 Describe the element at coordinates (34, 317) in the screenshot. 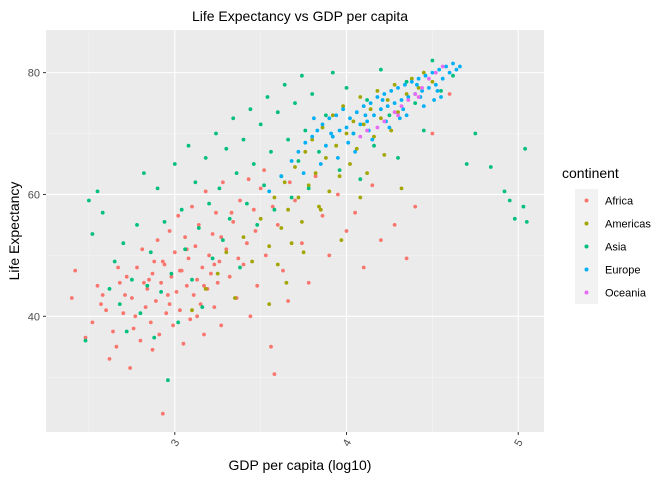

I see `y-tick-label: 40` at that location.